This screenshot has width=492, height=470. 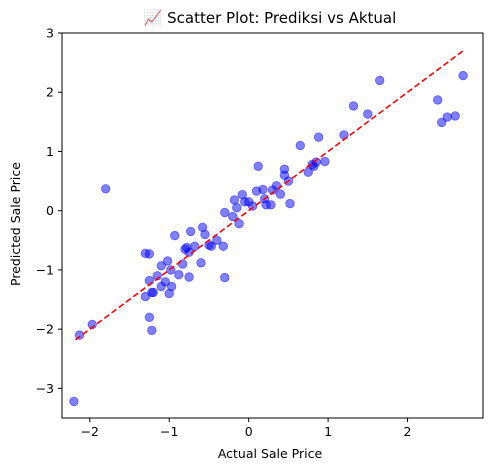 What do you see at coordinates (328, 431) in the screenshot?
I see `x-tick-label: 1` at bounding box center [328, 431].